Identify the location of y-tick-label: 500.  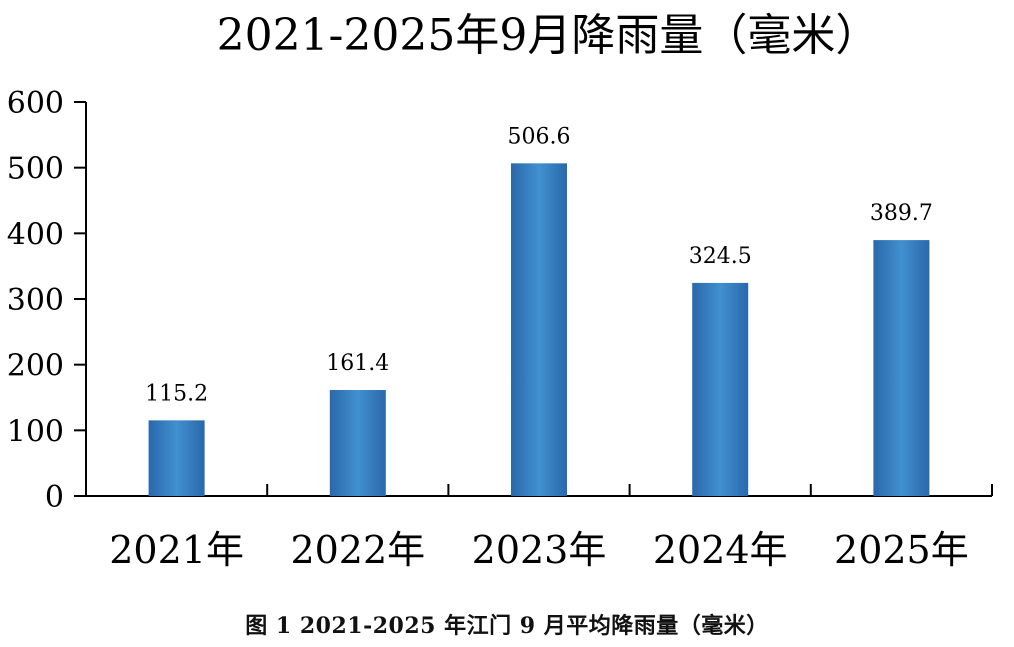
(35, 169).